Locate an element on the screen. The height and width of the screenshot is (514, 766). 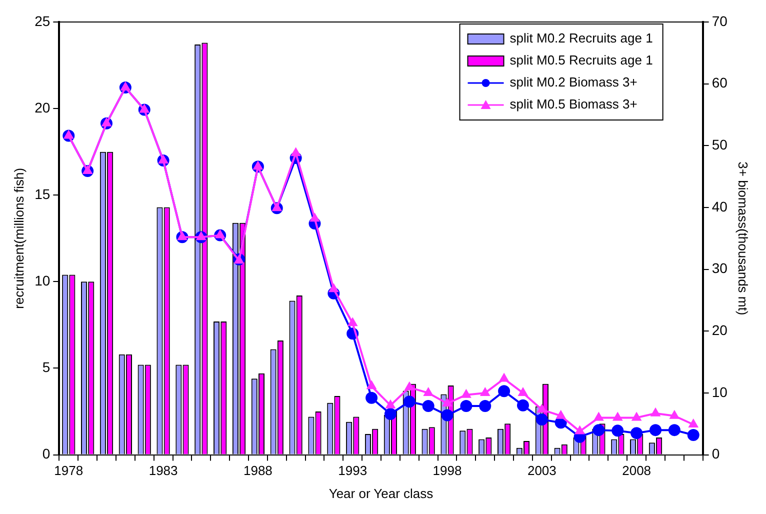
y-tick-label: 0 is located at coordinates (46, 454).